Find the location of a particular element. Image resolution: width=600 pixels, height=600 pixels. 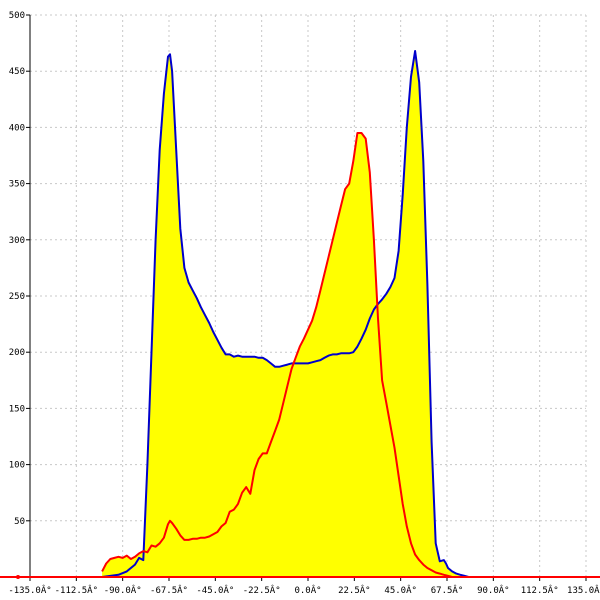

x-tick-label: 45.0Â° is located at coordinates (400, 590).